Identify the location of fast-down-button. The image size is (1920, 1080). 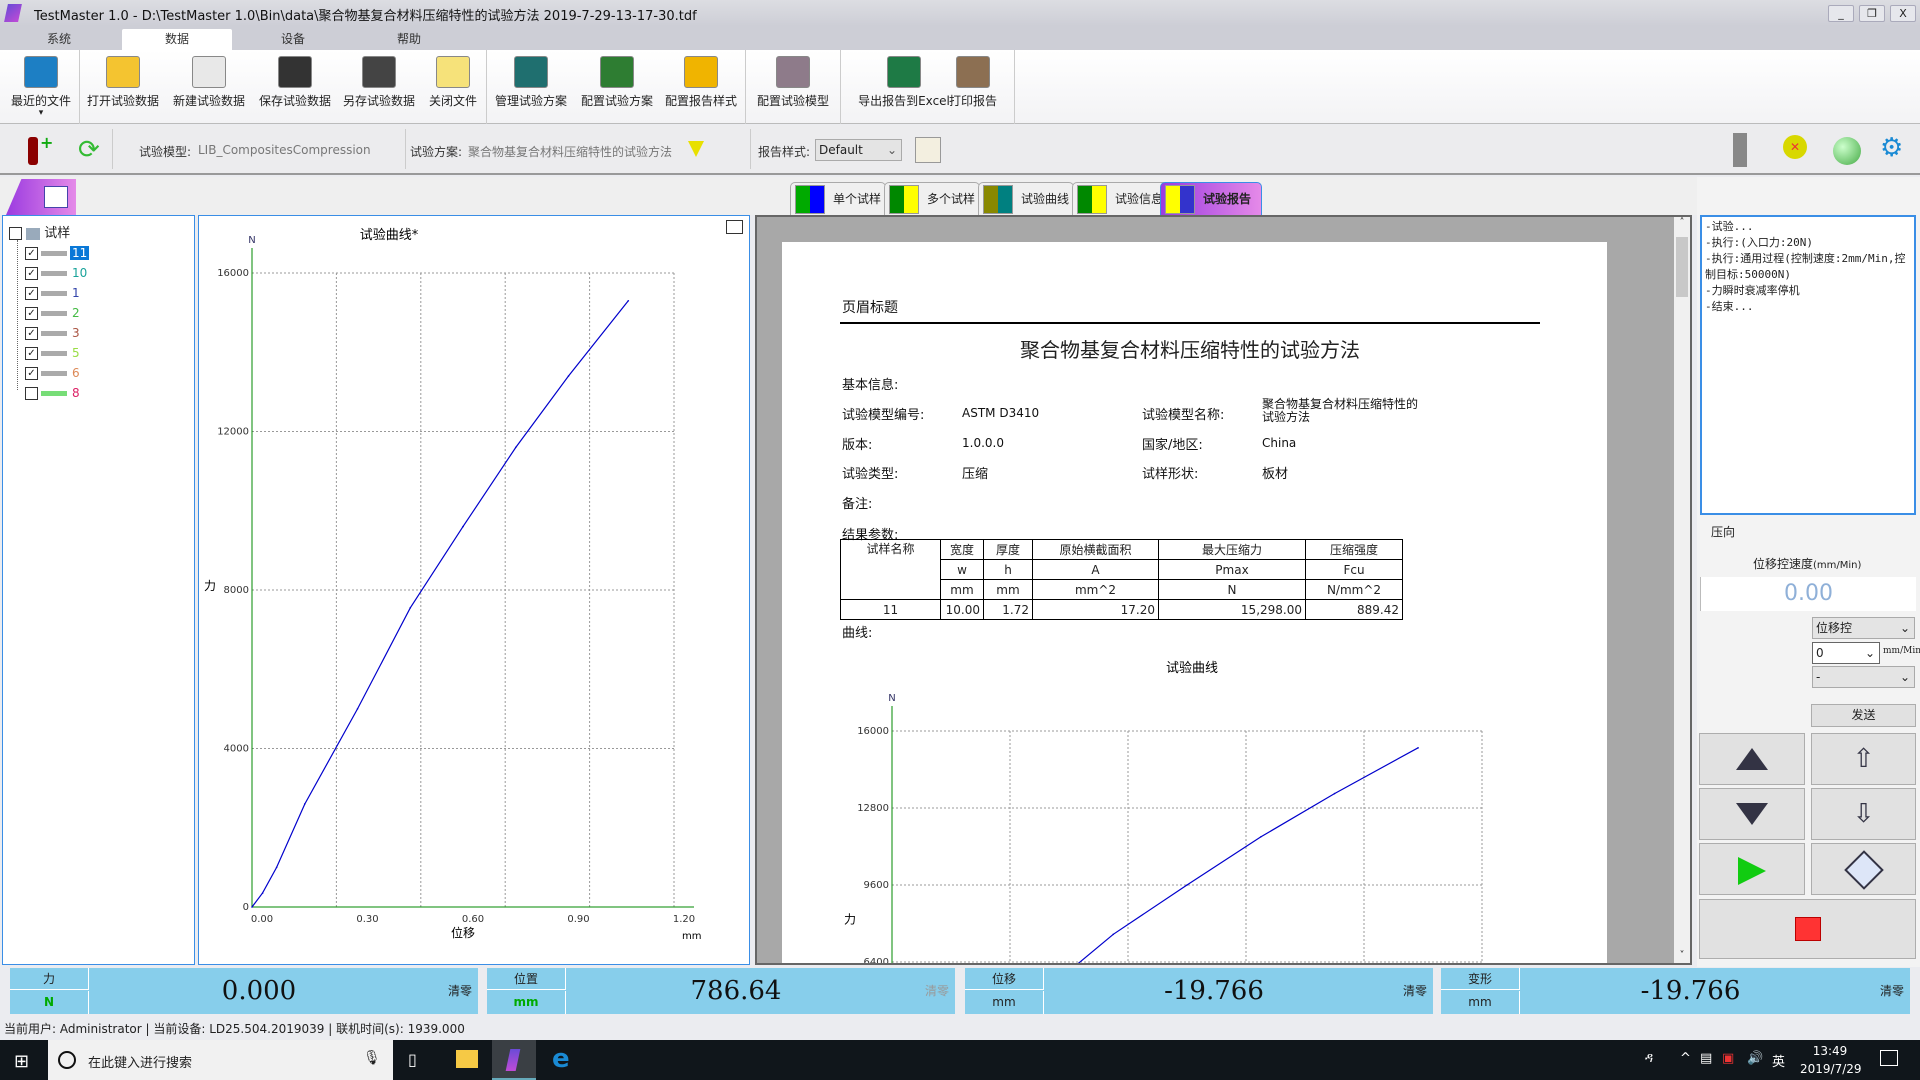
(1752, 814).